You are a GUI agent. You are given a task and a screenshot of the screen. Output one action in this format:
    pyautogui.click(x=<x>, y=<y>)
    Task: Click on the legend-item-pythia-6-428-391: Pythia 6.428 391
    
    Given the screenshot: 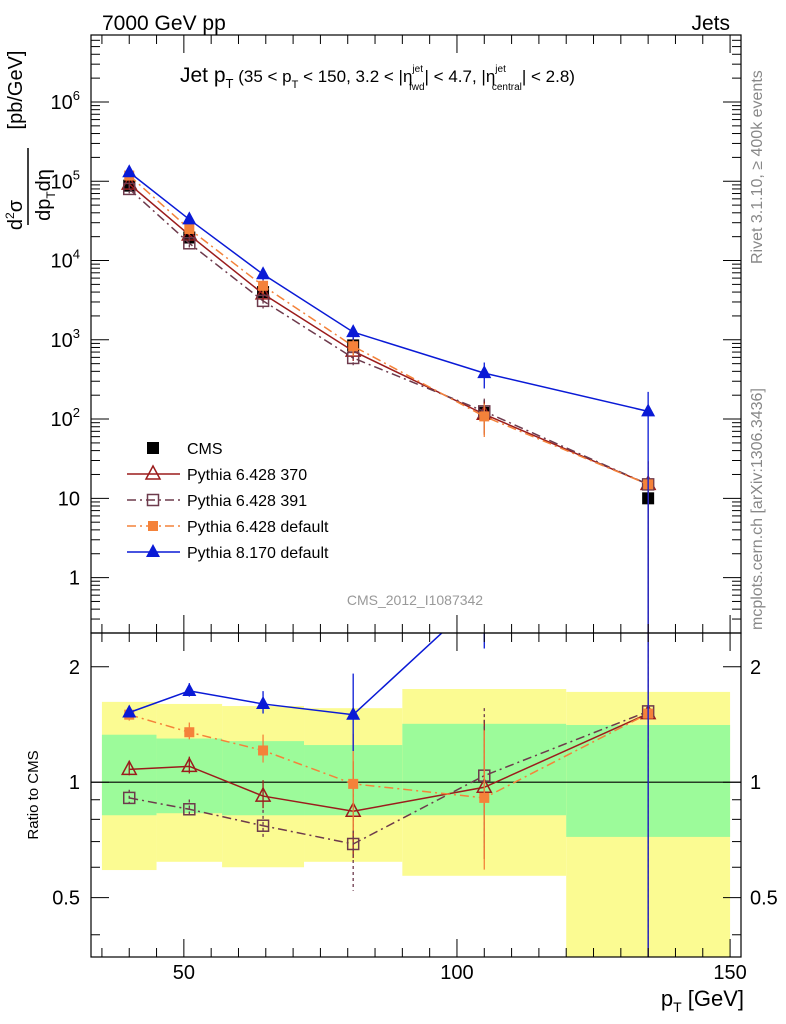 What is the action you would take?
    pyautogui.click(x=217, y=501)
    